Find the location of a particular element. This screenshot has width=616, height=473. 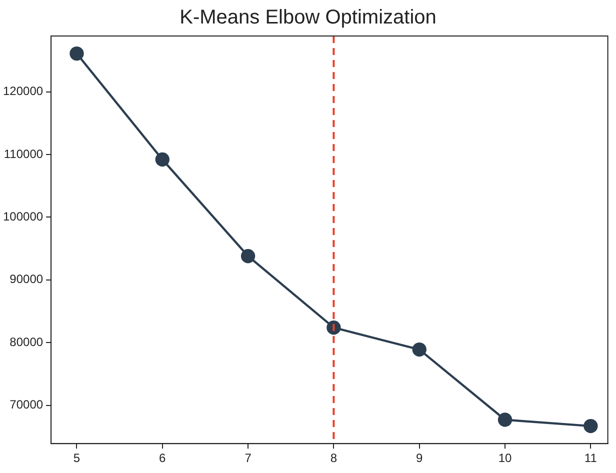

x-tick-label: 6 is located at coordinates (162, 458).